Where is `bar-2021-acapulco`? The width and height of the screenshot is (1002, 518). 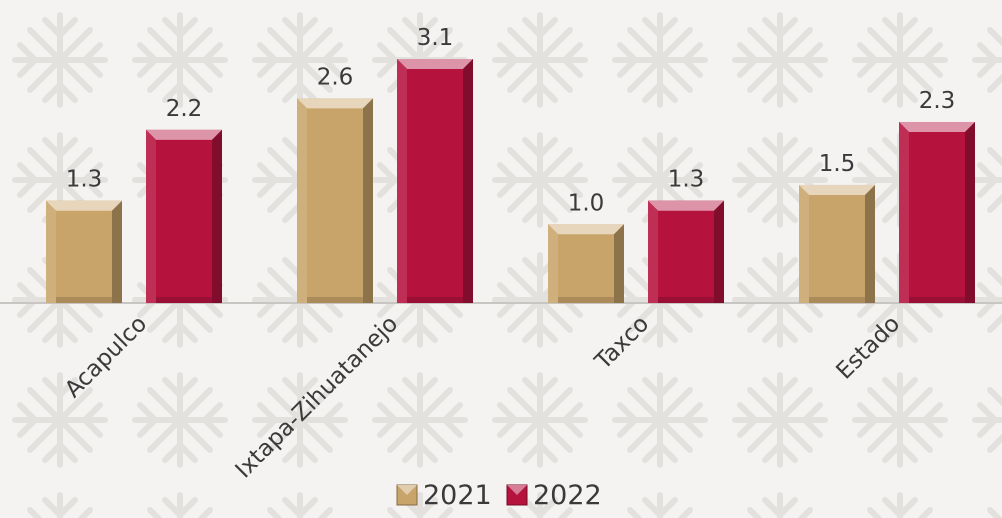
bar-2021-acapulco is located at coordinates (84, 251).